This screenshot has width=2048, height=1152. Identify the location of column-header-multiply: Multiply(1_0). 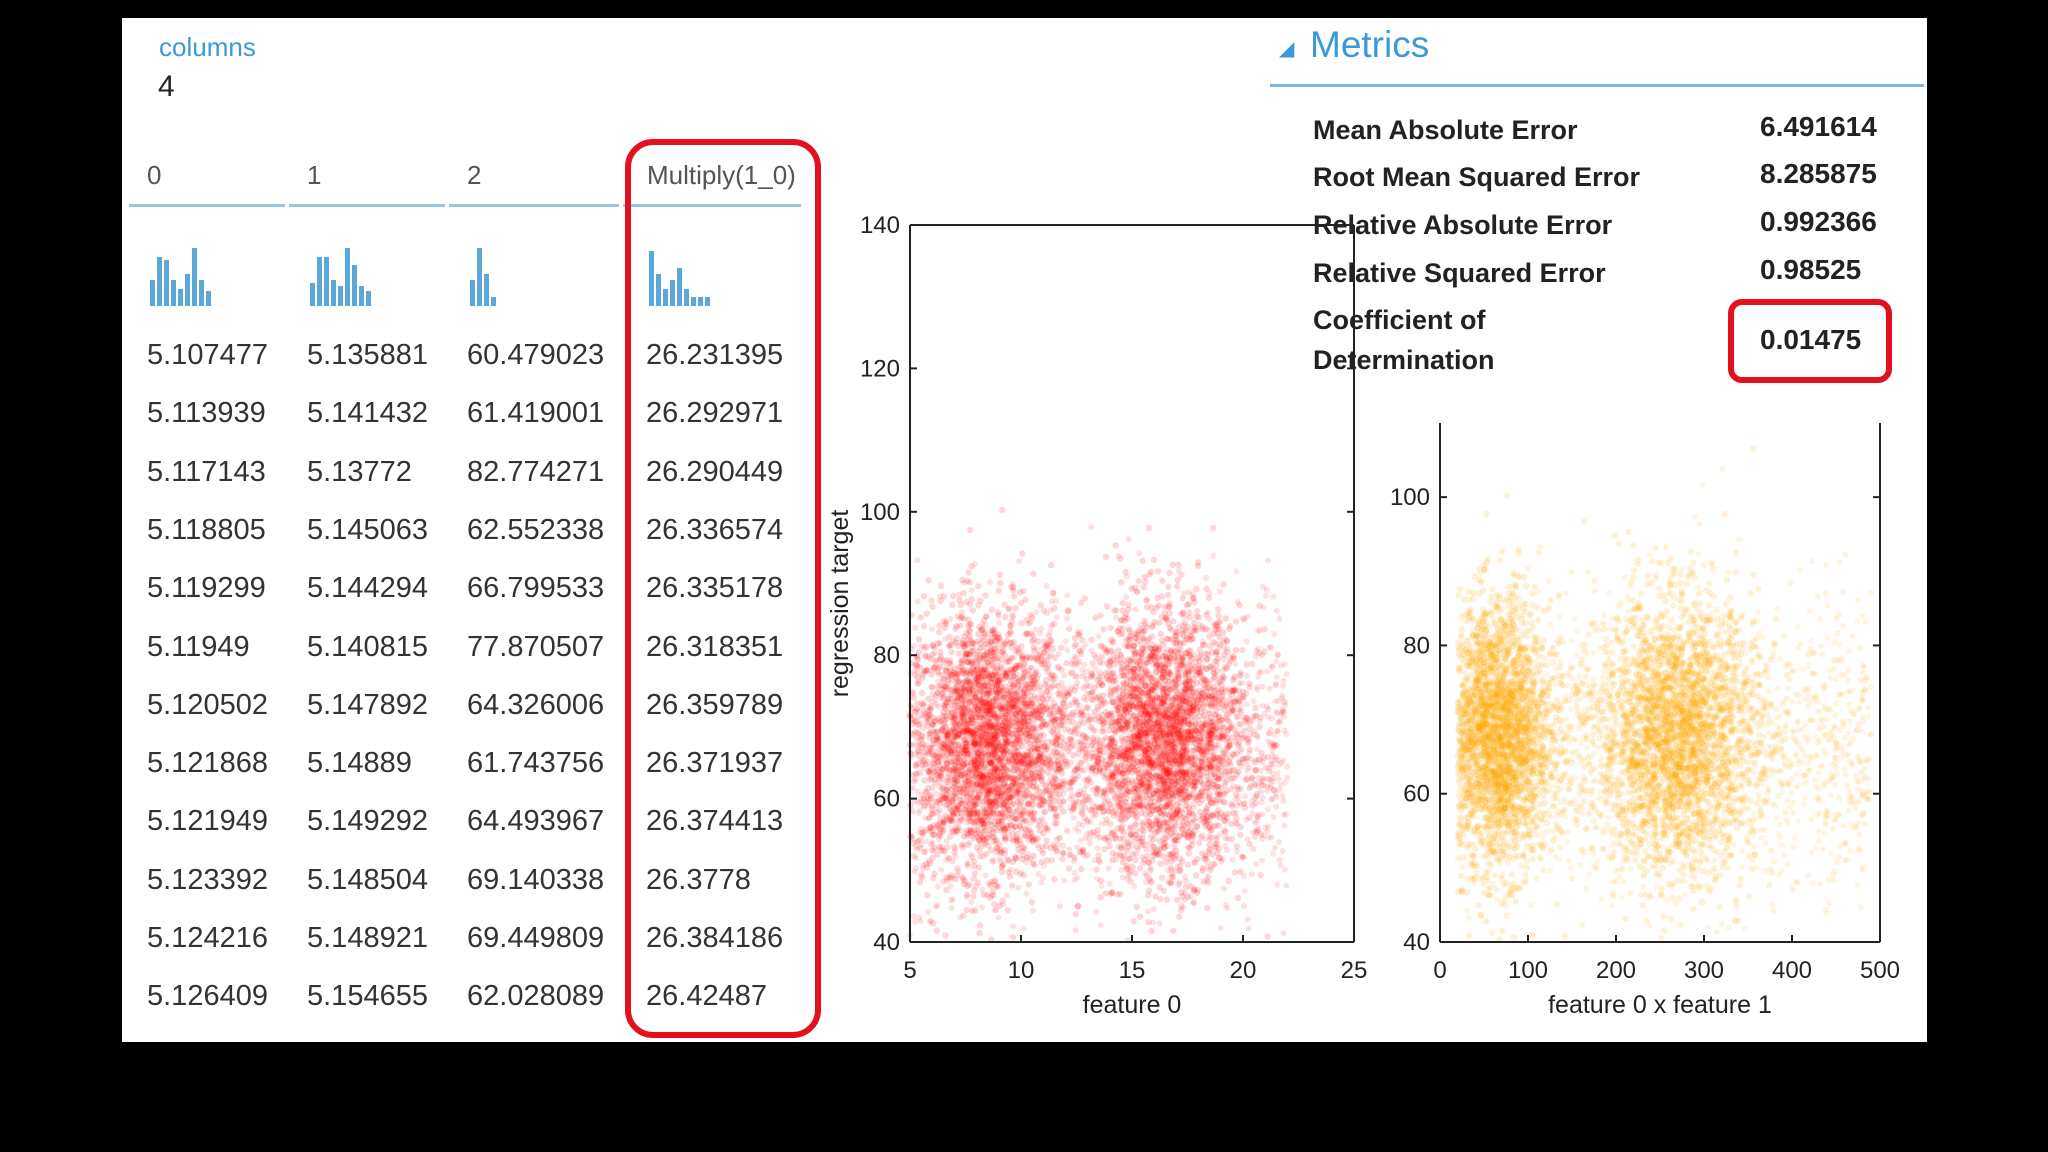
(721, 175).